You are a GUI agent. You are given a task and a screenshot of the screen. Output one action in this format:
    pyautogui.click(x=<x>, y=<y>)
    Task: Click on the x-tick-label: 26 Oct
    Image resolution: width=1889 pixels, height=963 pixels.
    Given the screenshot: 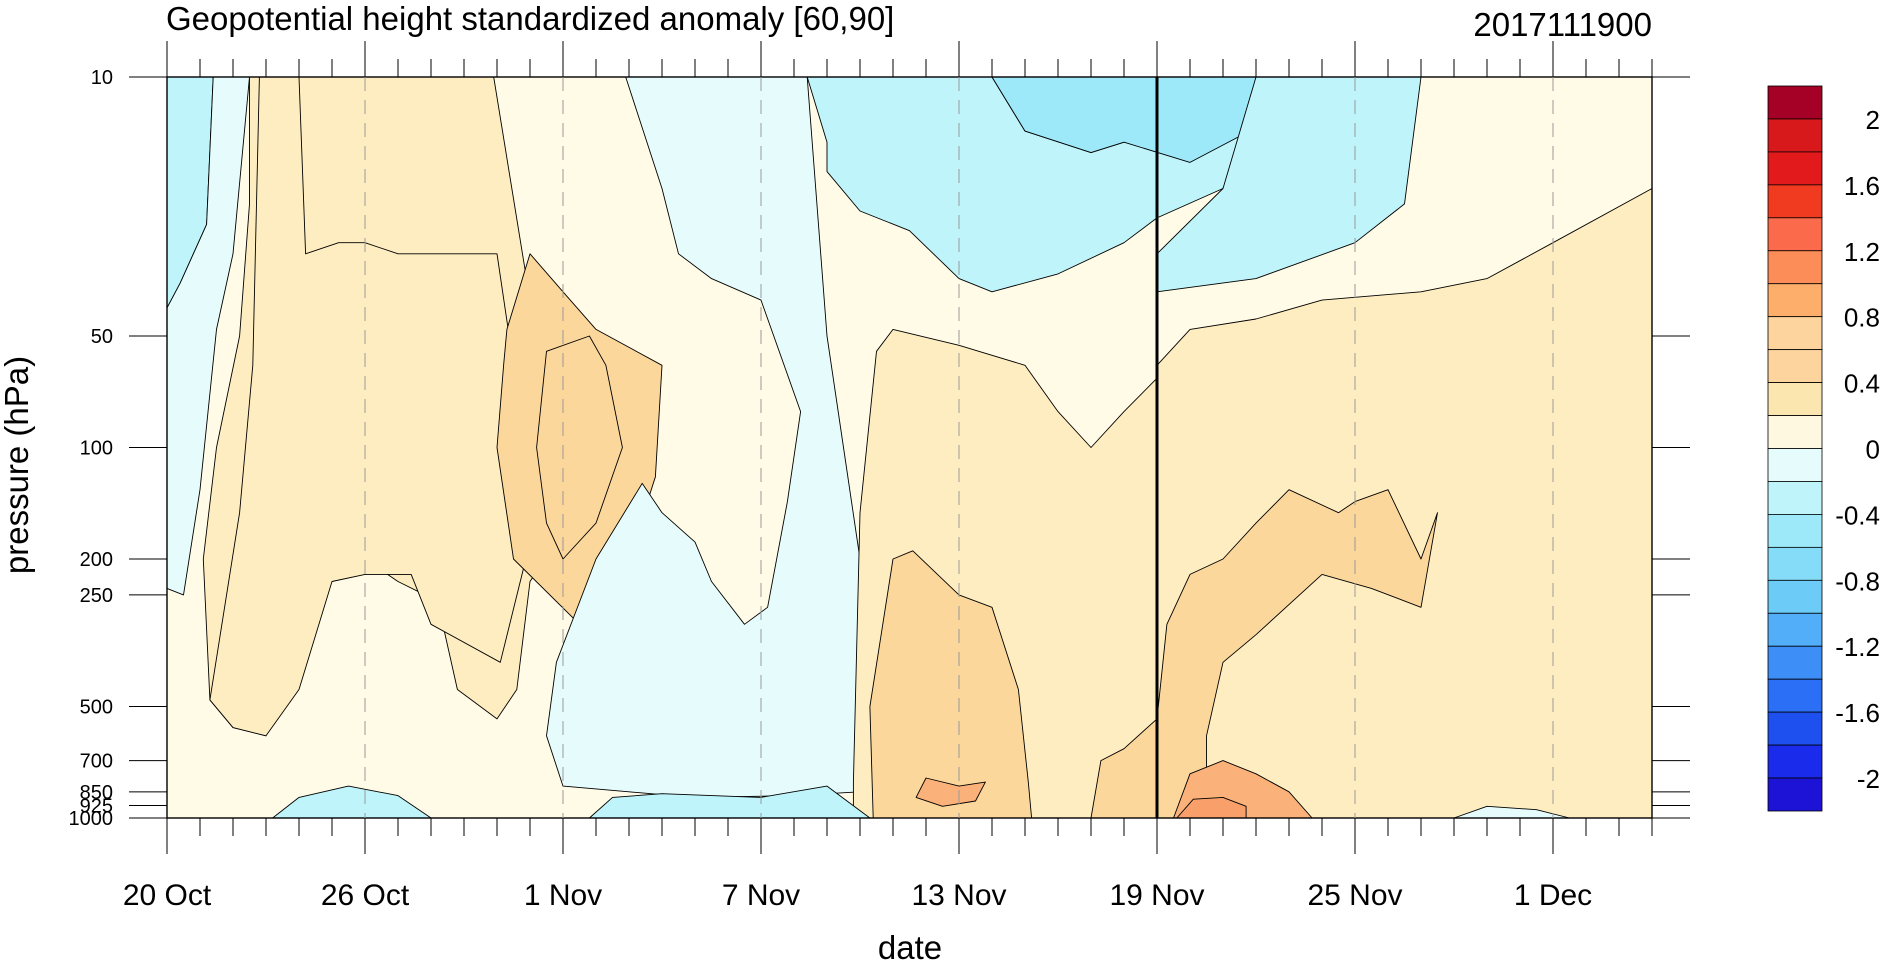 What is the action you would take?
    pyautogui.click(x=365, y=895)
    